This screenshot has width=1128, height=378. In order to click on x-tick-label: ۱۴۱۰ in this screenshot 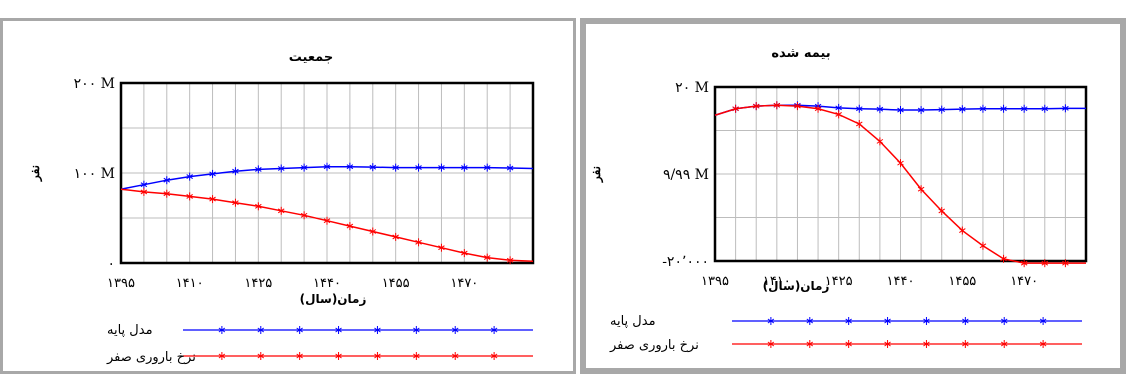, I will do `click(777, 281)`.